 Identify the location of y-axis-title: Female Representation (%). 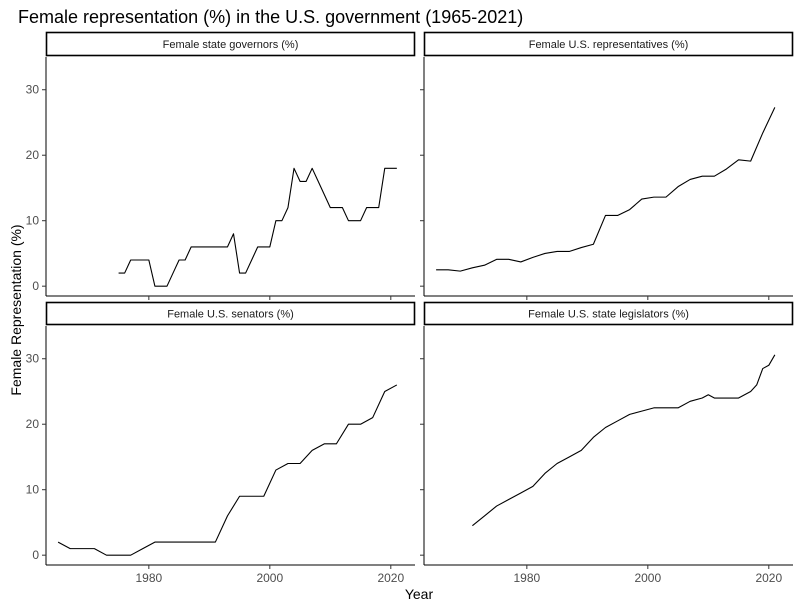
(16, 309).